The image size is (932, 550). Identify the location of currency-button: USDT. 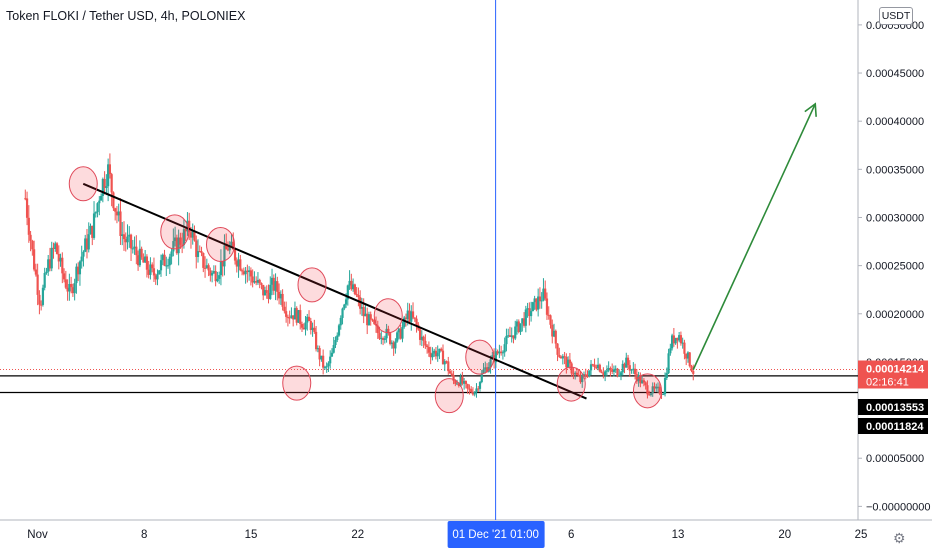
(896, 16).